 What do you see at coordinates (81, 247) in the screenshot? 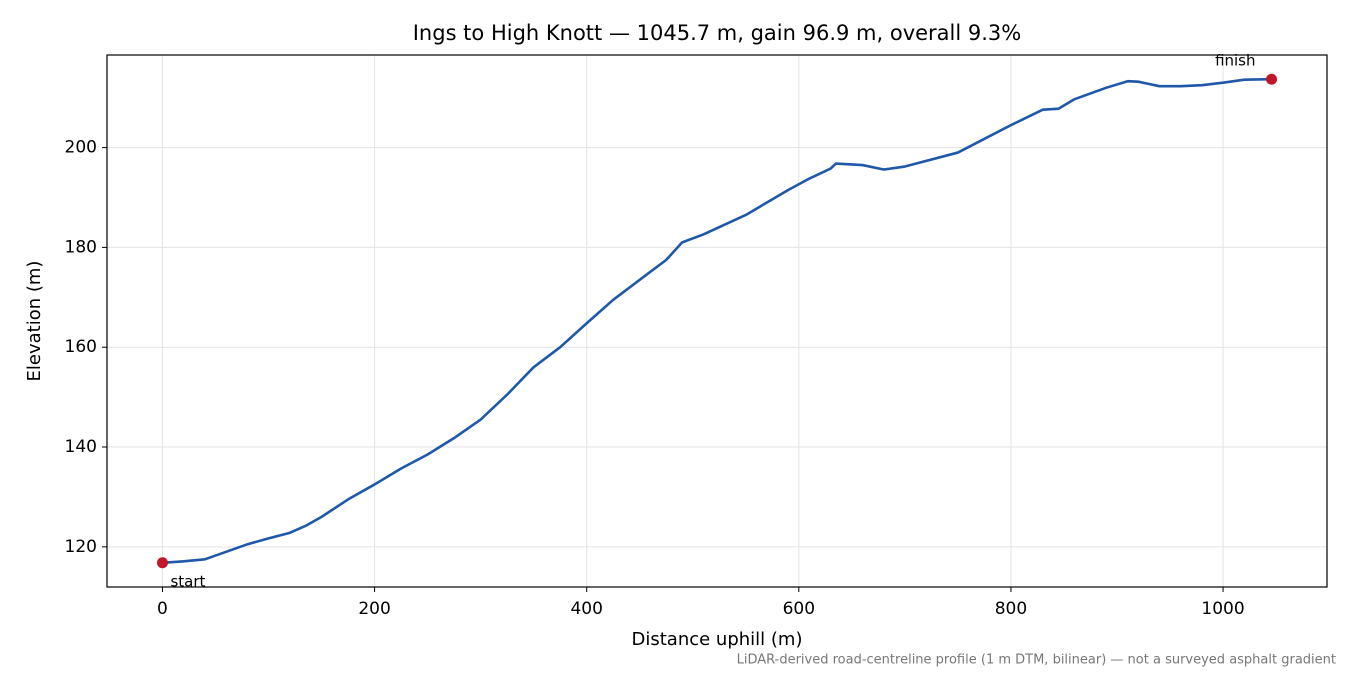
I see `y-tick-label: 180` at bounding box center [81, 247].